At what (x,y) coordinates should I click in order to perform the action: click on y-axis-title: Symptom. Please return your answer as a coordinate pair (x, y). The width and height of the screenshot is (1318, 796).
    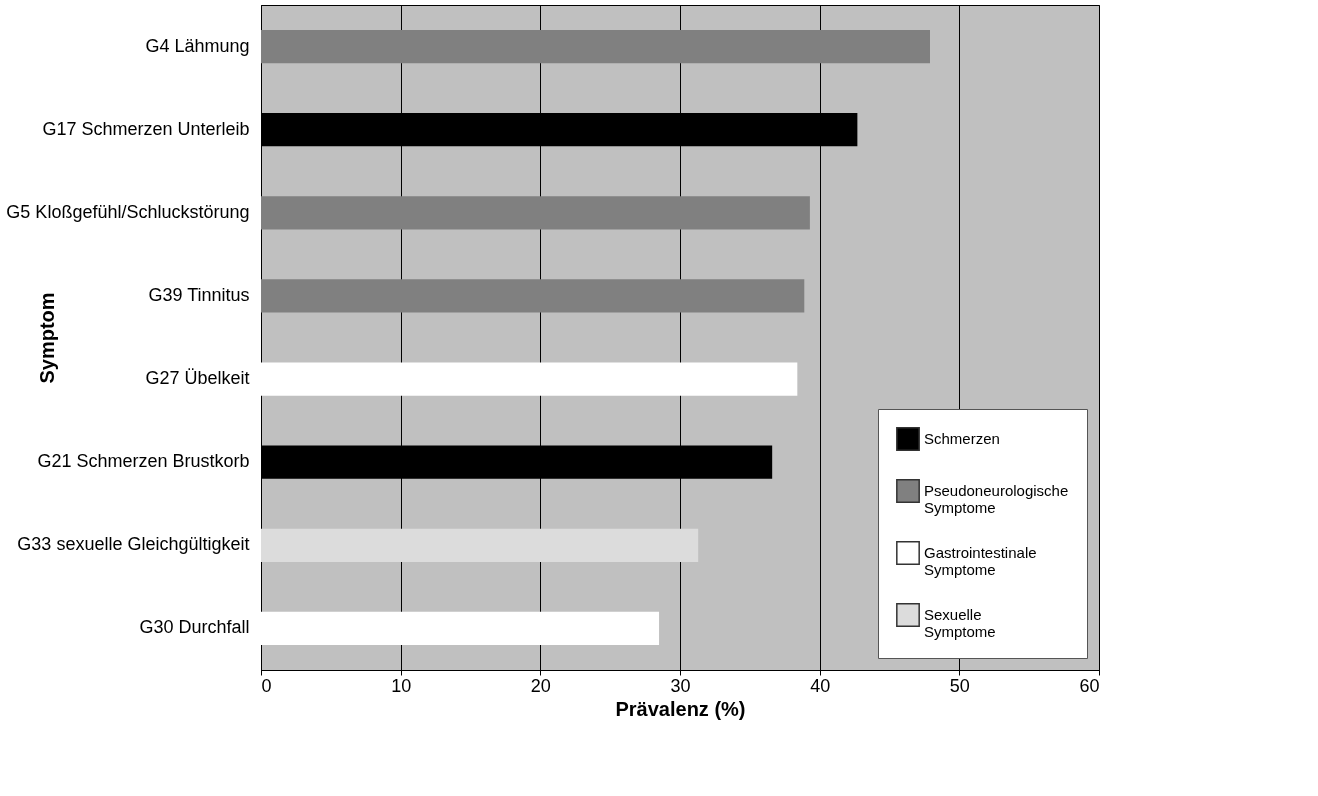
    Looking at the image, I should click on (46, 338).